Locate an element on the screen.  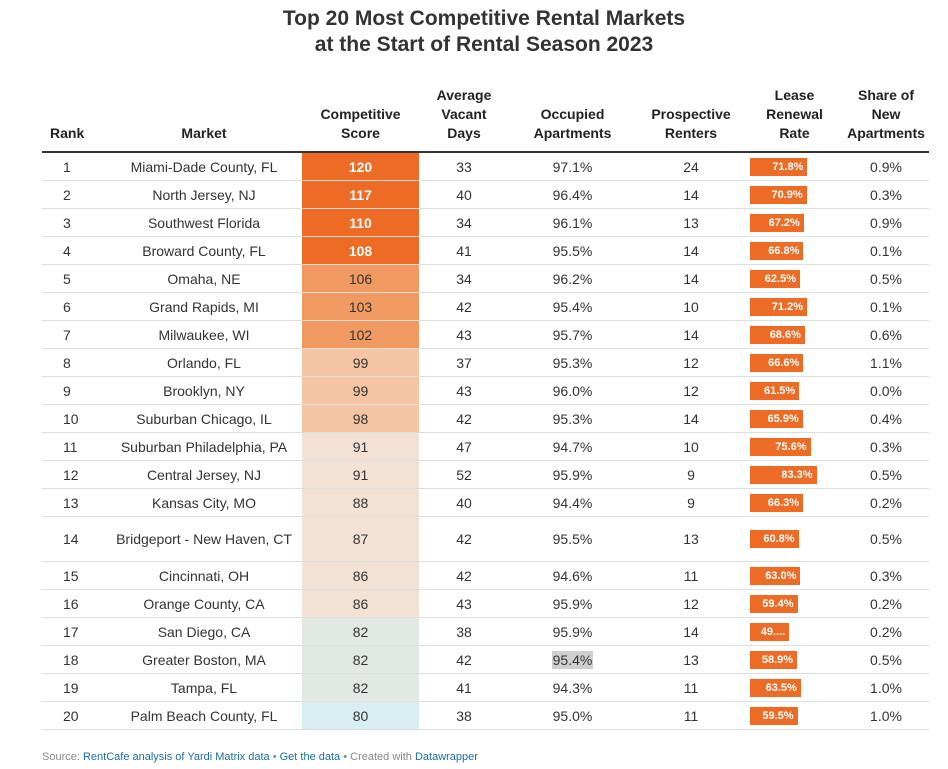
rank-cell: 18 is located at coordinates (74, 659).